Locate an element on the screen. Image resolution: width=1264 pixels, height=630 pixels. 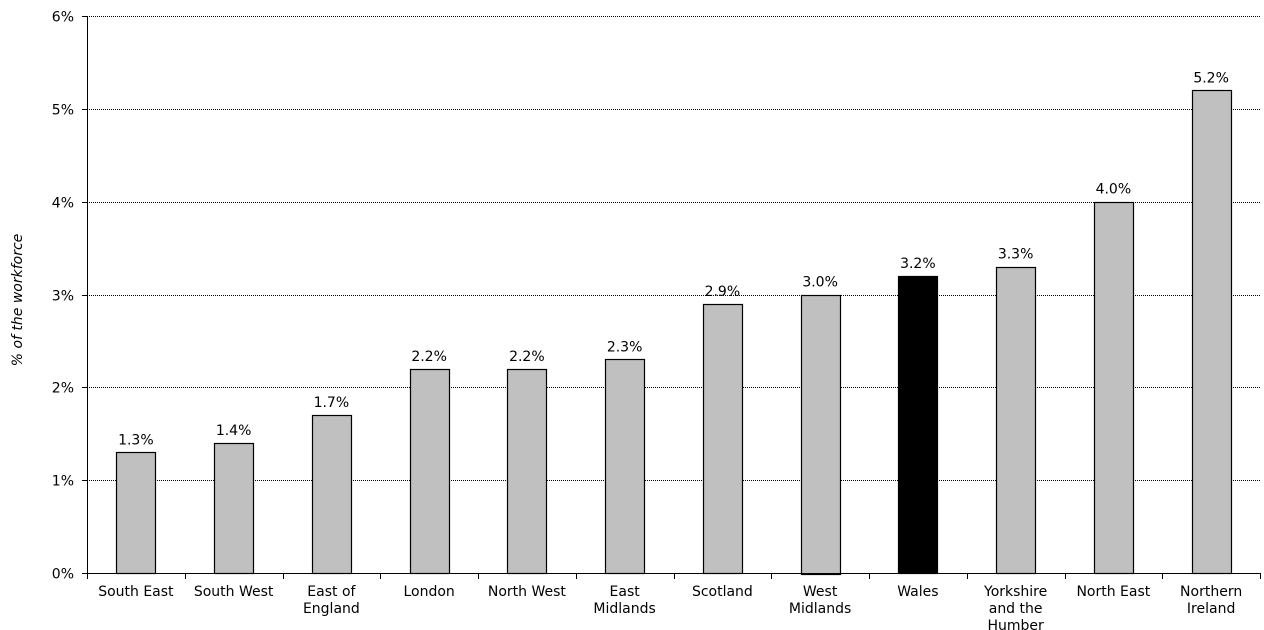
category-label: North East is located at coordinates (1113, 592).